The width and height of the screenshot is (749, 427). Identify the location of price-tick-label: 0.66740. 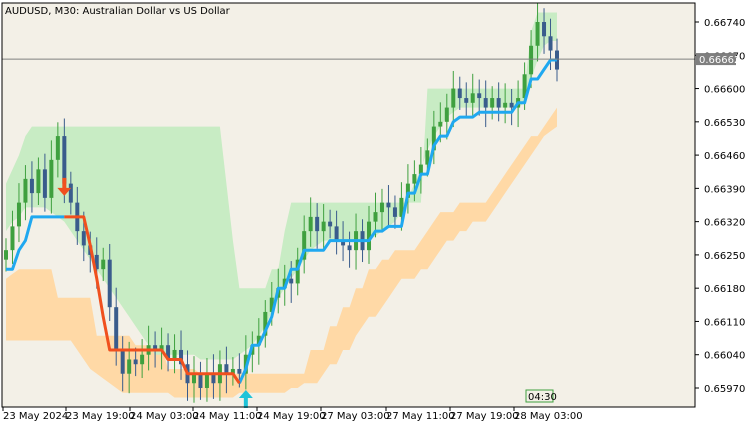
(724, 23).